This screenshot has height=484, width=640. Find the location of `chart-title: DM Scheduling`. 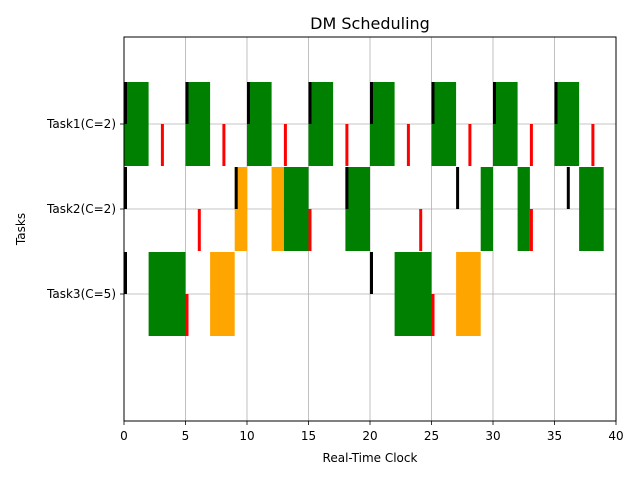

chart-title: DM Scheduling is located at coordinates (370, 23).